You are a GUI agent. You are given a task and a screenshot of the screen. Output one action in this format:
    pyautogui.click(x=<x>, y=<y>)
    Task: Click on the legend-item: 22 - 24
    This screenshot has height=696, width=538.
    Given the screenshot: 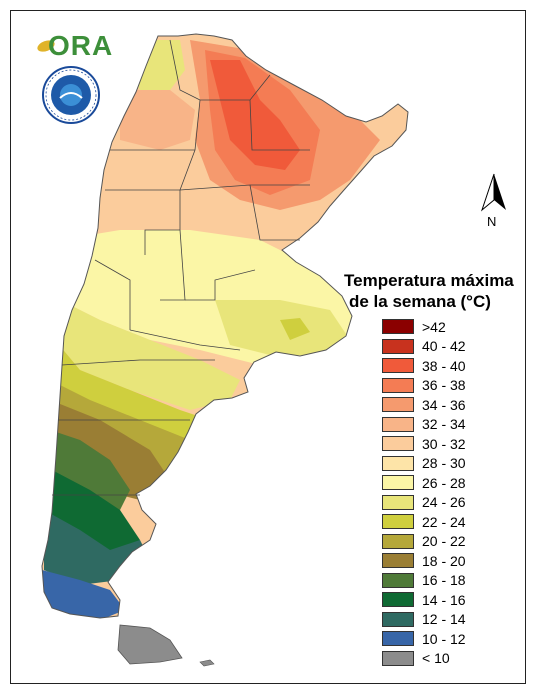 What is the action you would take?
    pyautogui.click(x=424, y=522)
    